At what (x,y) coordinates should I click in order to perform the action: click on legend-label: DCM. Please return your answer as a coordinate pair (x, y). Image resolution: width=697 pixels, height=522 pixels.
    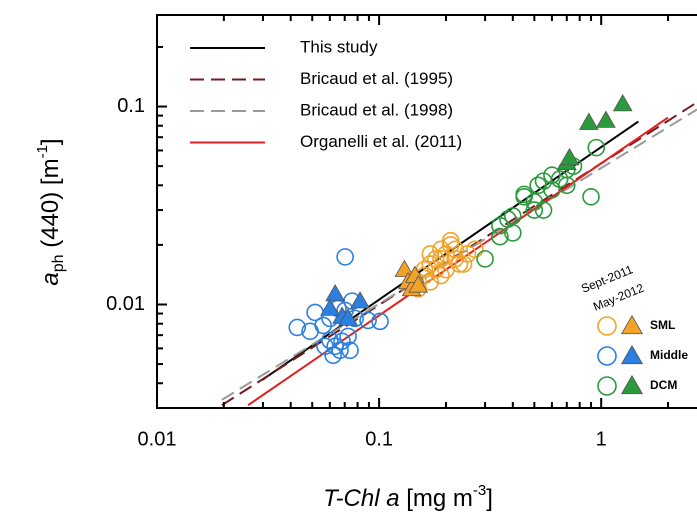
    Looking at the image, I should click on (663, 385).